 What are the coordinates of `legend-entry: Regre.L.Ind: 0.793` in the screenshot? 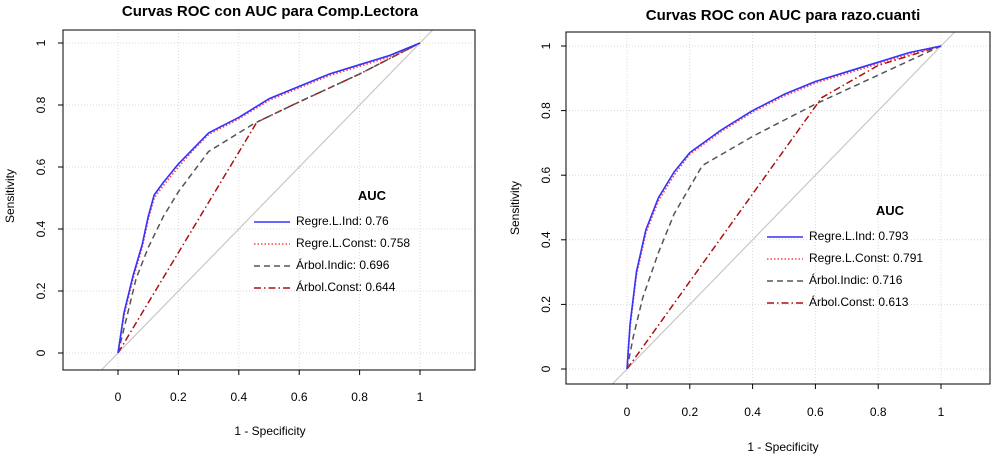 It's located at (859, 236).